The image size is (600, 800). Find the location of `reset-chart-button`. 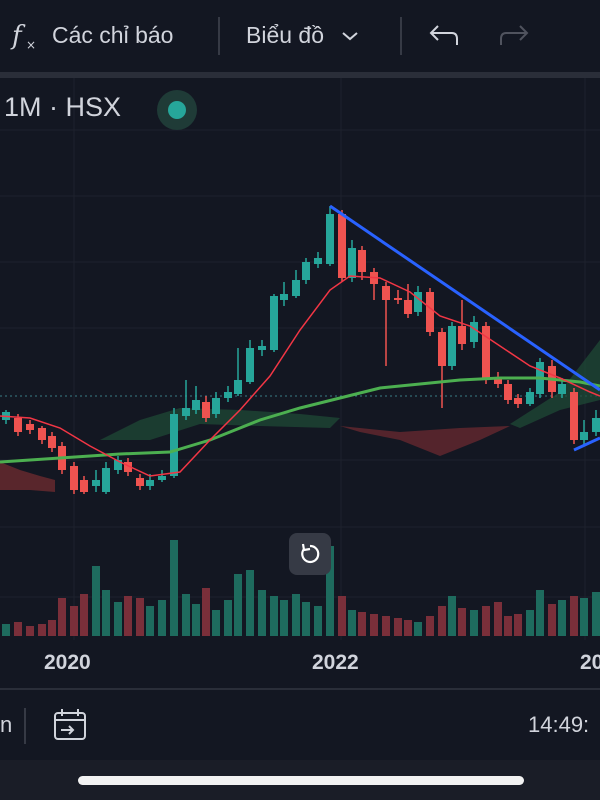

reset-chart-button is located at coordinates (310, 554).